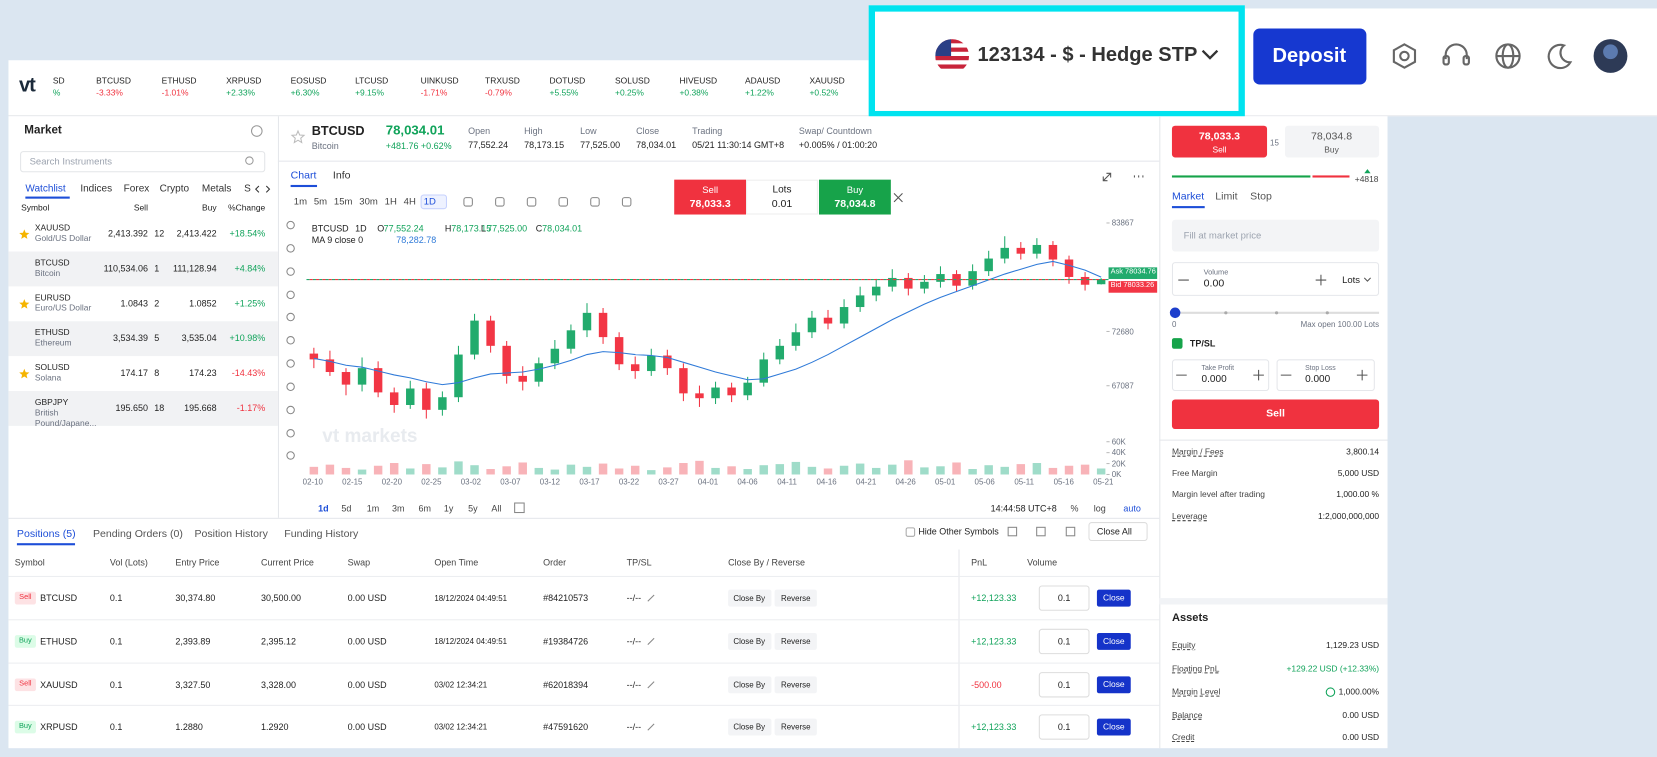  Describe the element at coordinates (1177, 343) in the screenshot. I see `tpsl-checkbox` at that location.